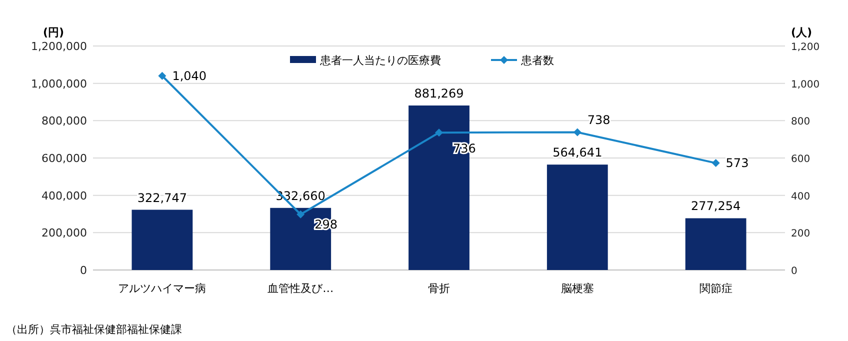  What do you see at coordinates (162, 288) in the screenshot?
I see `x-tick-label: アルツハイマー病` at bounding box center [162, 288].